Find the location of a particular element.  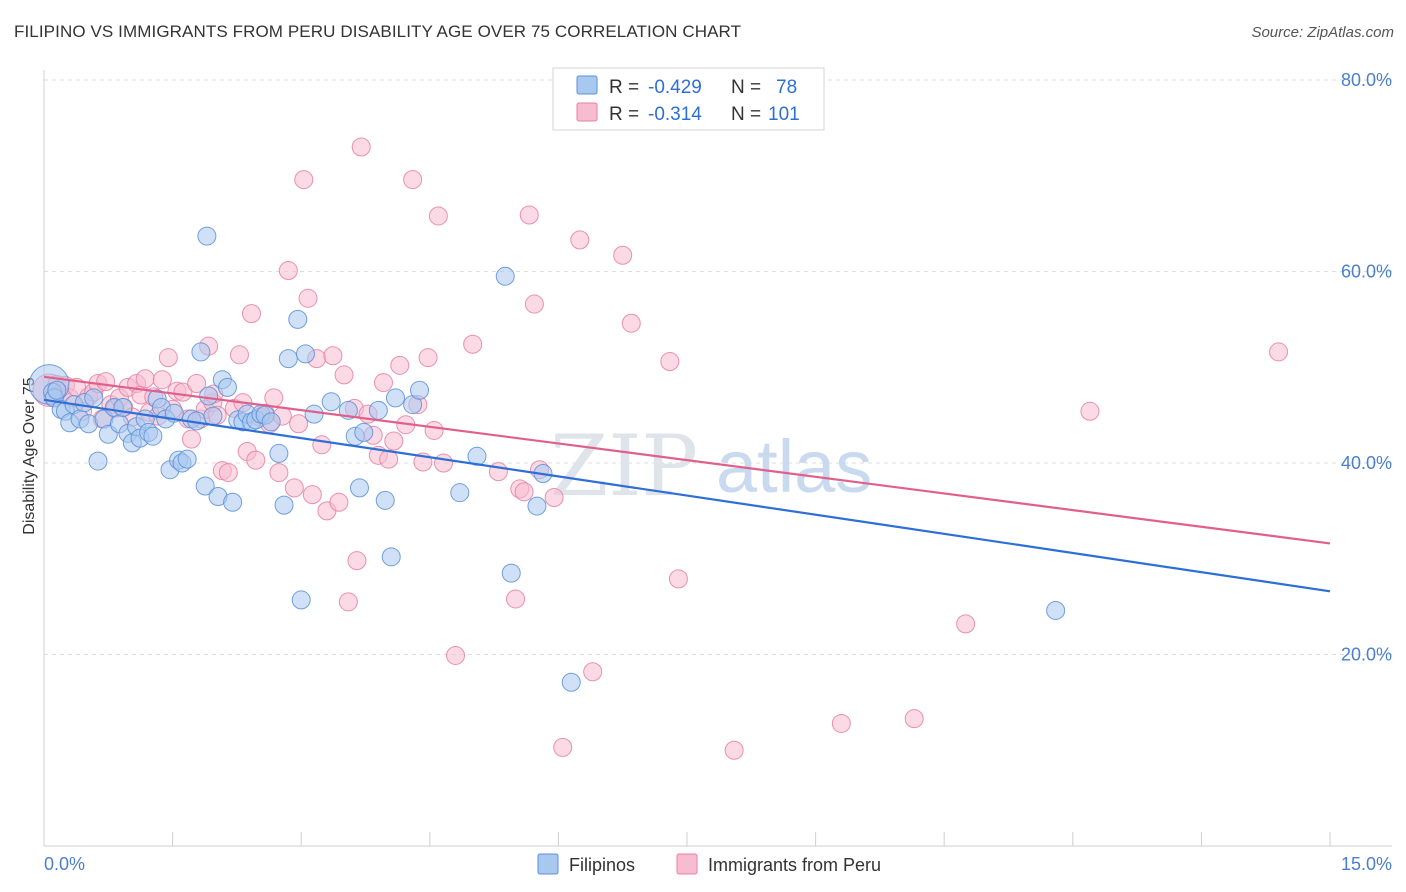

series-legend: Filipinos Immigrants from Peru is located at coordinates (709, 864).